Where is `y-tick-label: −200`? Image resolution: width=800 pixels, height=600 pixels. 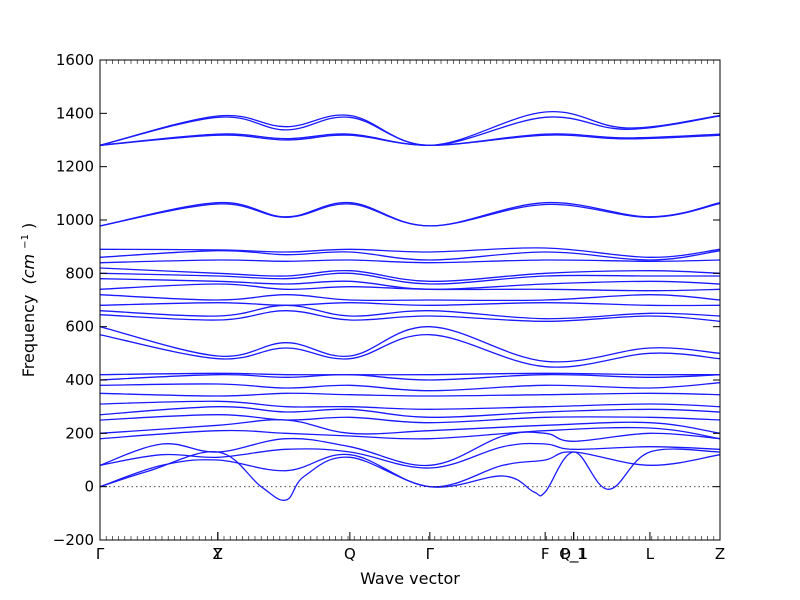 y-tick-label: −200 is located at coordinates (73, 540).